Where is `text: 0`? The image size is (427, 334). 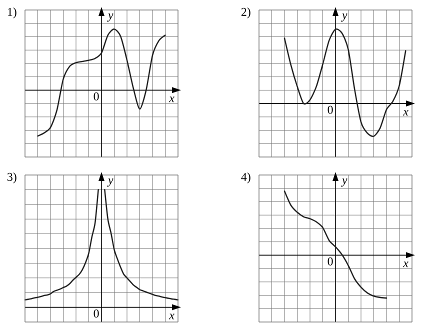 text: 0 is located at coordinates (96, 313).